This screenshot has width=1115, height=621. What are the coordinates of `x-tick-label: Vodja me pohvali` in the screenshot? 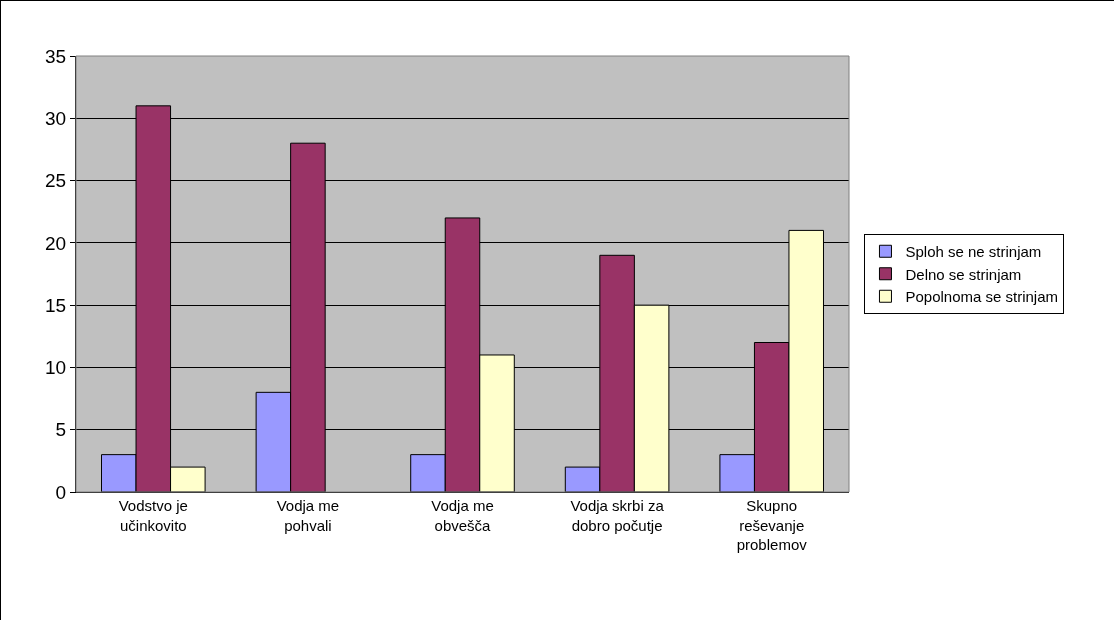 It's located at (308, 515).